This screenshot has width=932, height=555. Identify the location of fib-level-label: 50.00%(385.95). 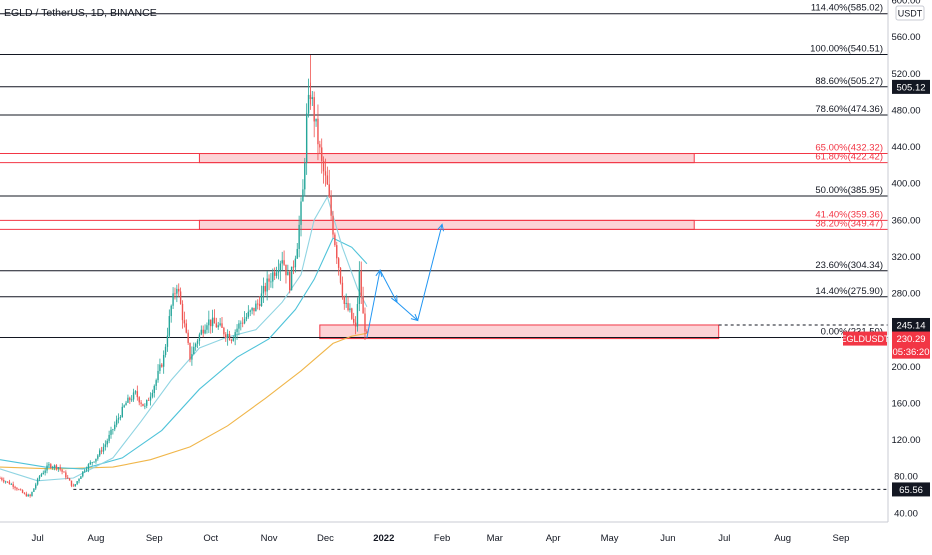
(849, 190).